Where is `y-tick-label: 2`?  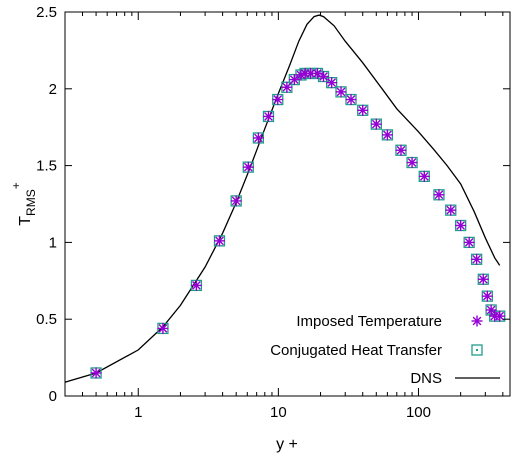
y-tick-label: 2 is located at coordinates (53, 89).